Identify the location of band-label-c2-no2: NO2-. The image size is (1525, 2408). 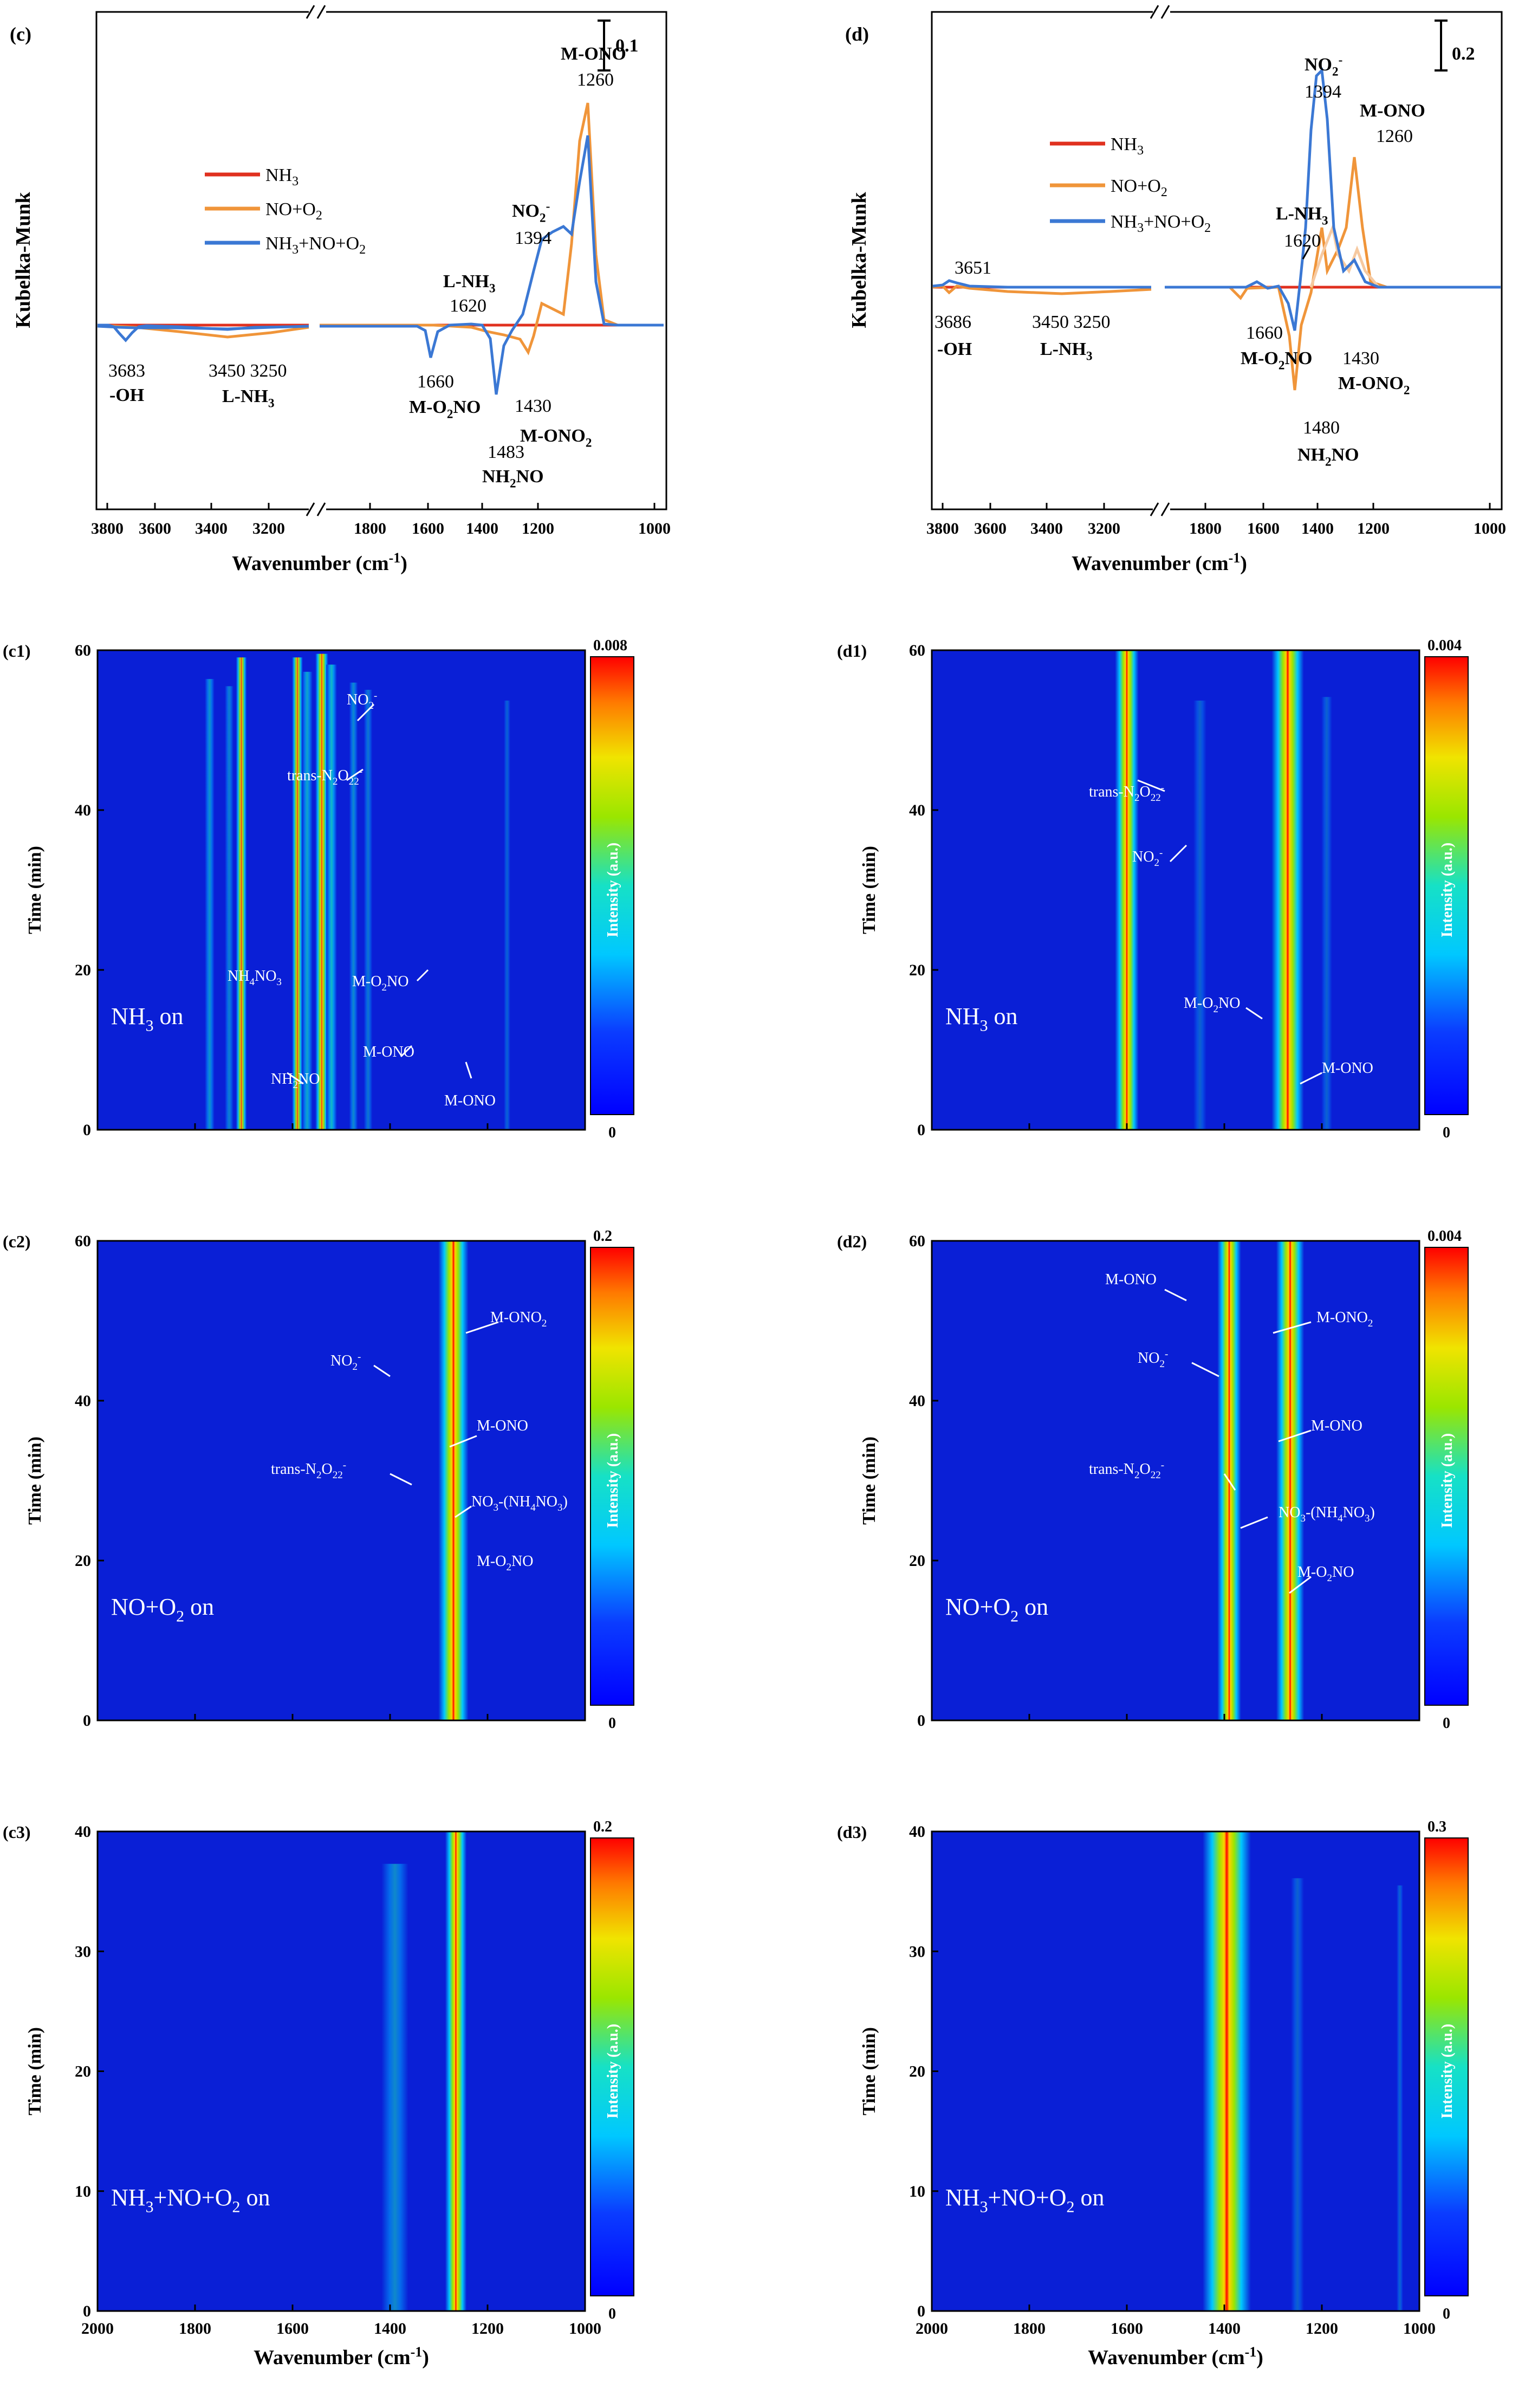
(362, 700).